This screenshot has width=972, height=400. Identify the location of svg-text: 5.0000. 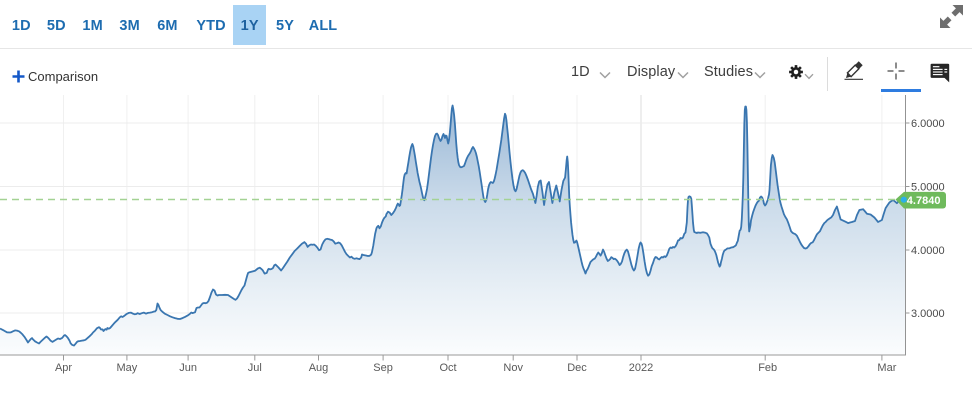
(928, 188).